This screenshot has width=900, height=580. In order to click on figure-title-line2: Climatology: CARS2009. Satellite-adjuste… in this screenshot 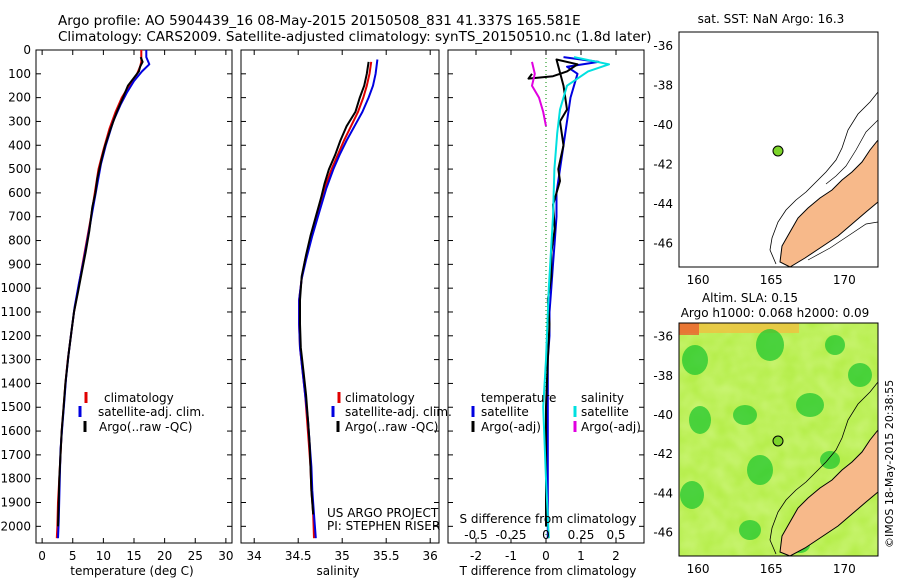, I will do `click(355, 37)`.